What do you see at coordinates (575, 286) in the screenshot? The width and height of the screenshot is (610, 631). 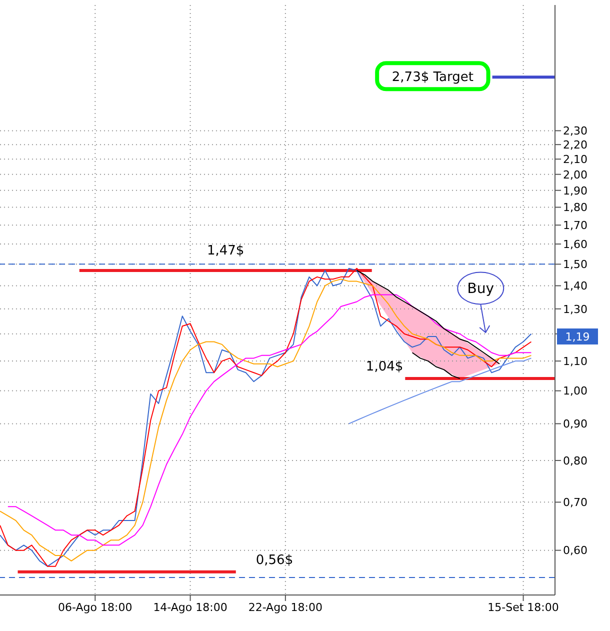 I see `y-tick-label: 1,40` at bounding box center [575, 286].